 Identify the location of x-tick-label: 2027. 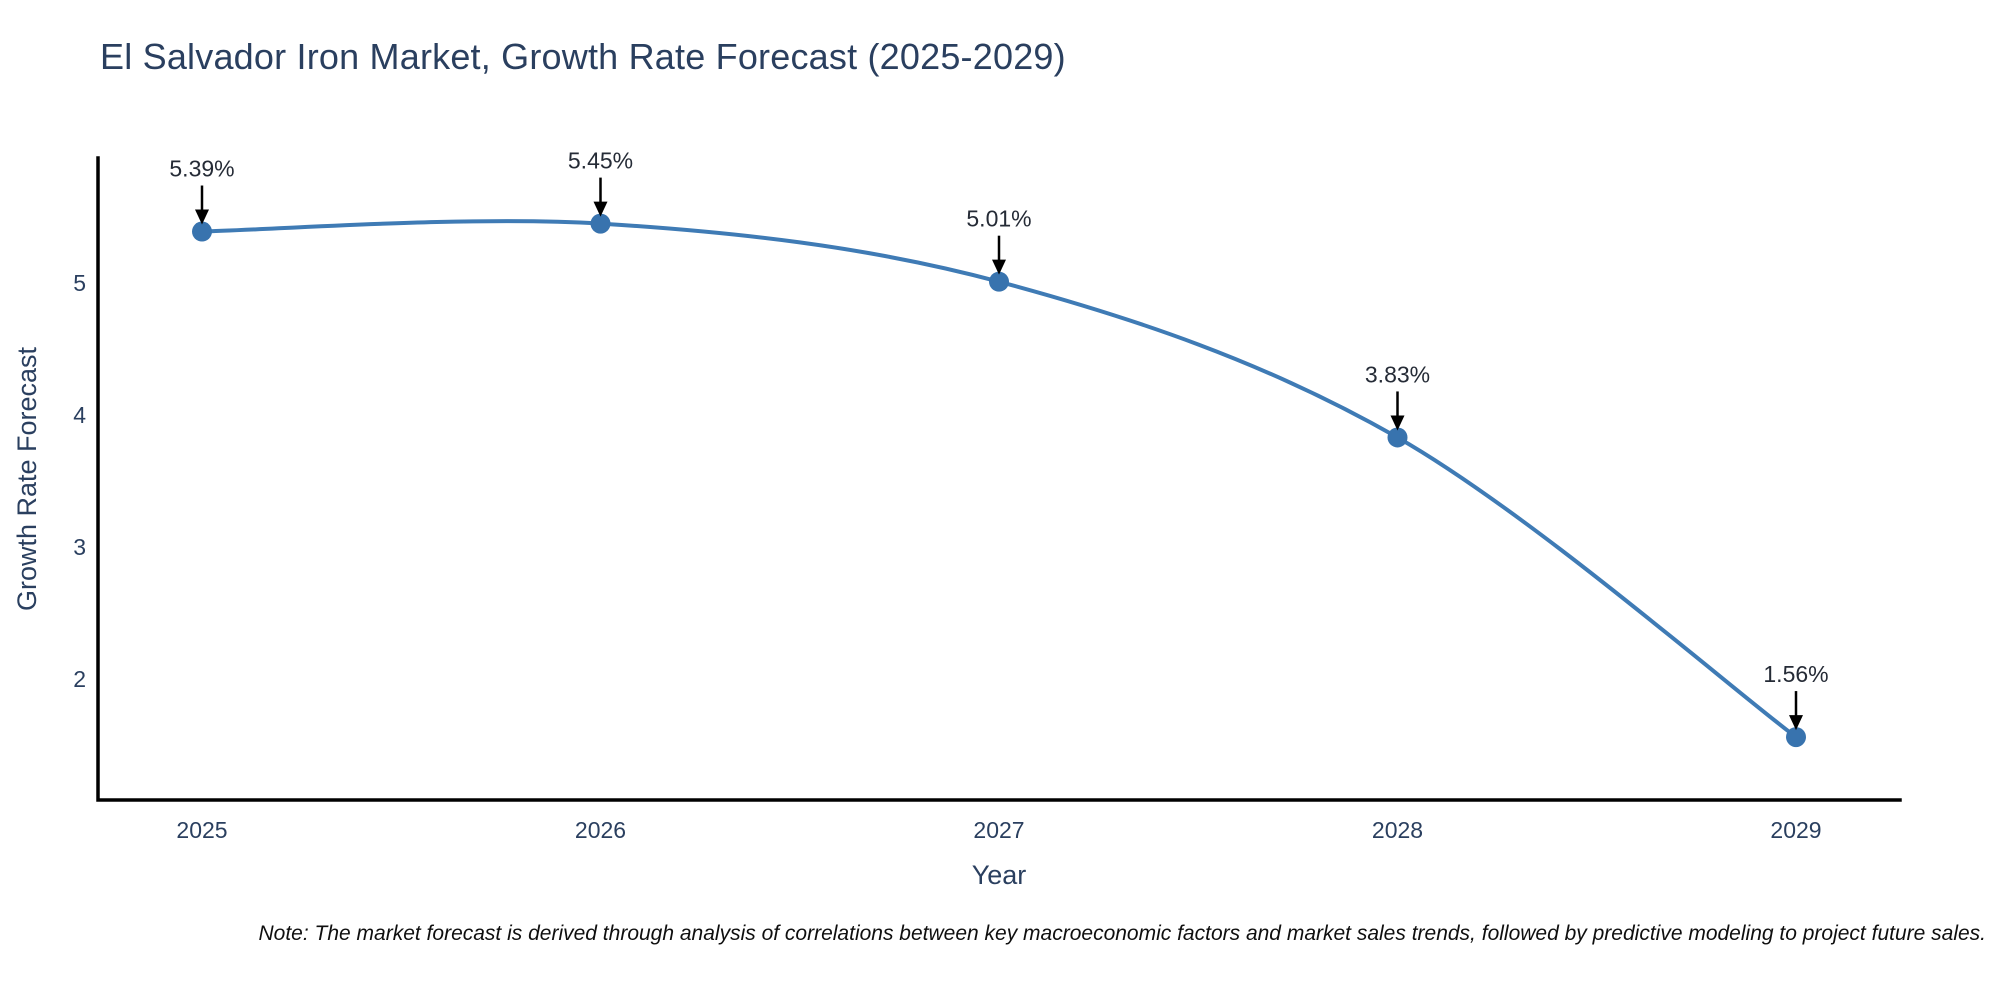
(998, 830).